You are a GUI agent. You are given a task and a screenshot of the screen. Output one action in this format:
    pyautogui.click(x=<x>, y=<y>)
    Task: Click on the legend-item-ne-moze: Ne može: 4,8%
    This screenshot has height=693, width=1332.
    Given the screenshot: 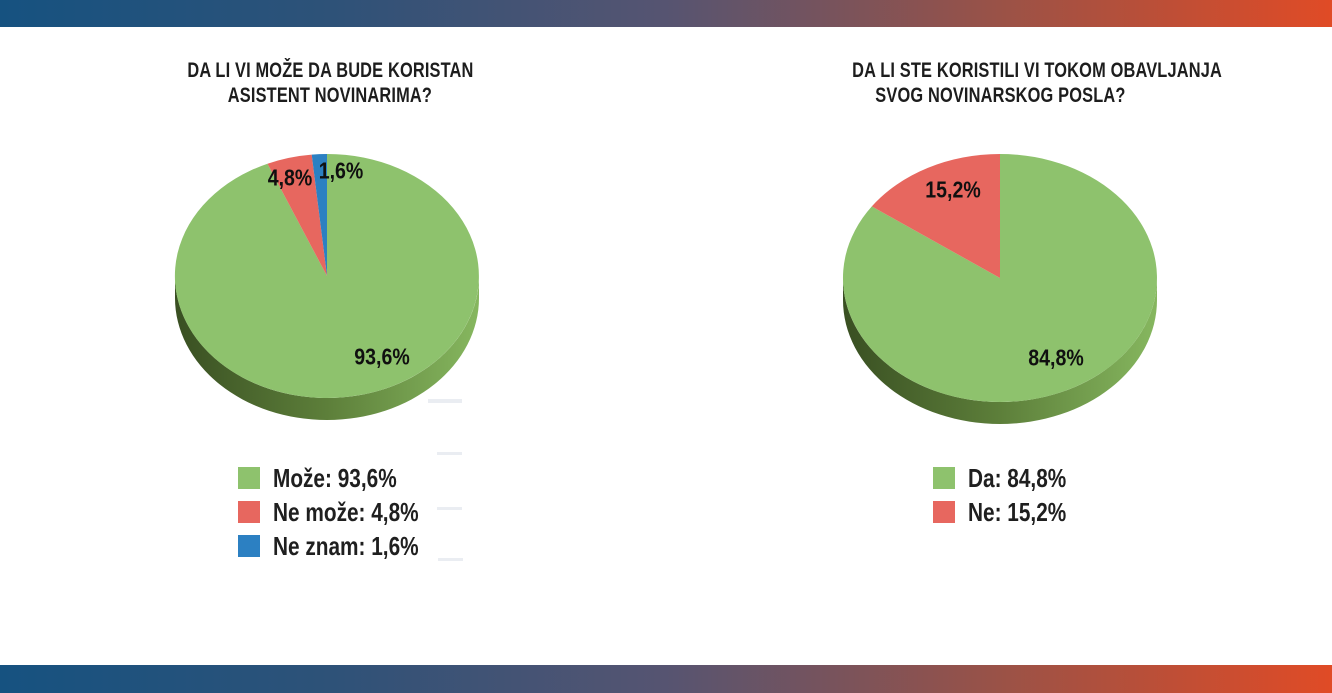 What is the action you would take?
    pyautogui.click(x=346, y=512)
    